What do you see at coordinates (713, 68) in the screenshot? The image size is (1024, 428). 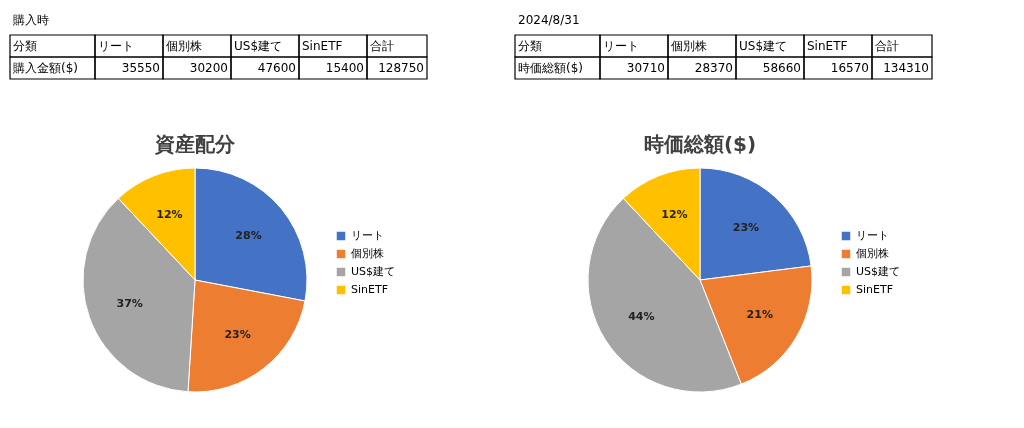 I see `text: 28370` at bounding box center [713, 68].